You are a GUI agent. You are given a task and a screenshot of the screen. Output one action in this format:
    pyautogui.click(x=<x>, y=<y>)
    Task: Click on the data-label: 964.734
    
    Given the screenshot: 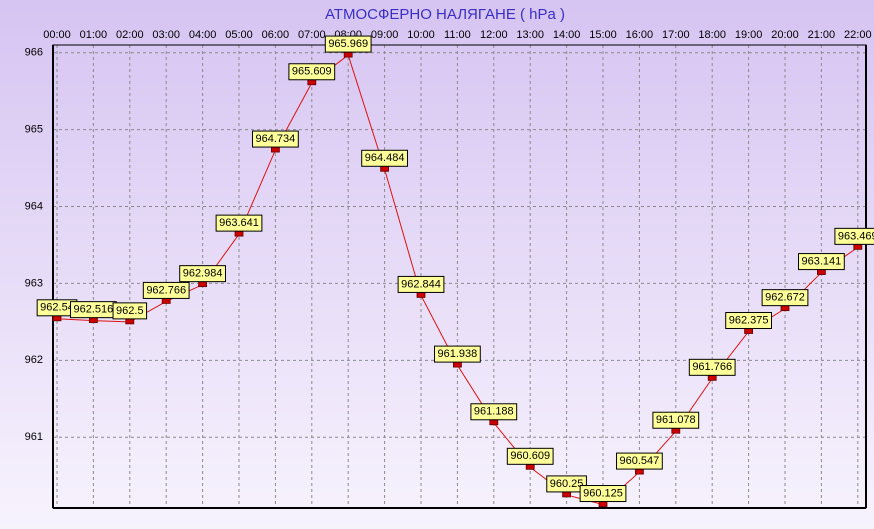 What is the action you would take?
    pyautogui.click(x=275, y=139)
    